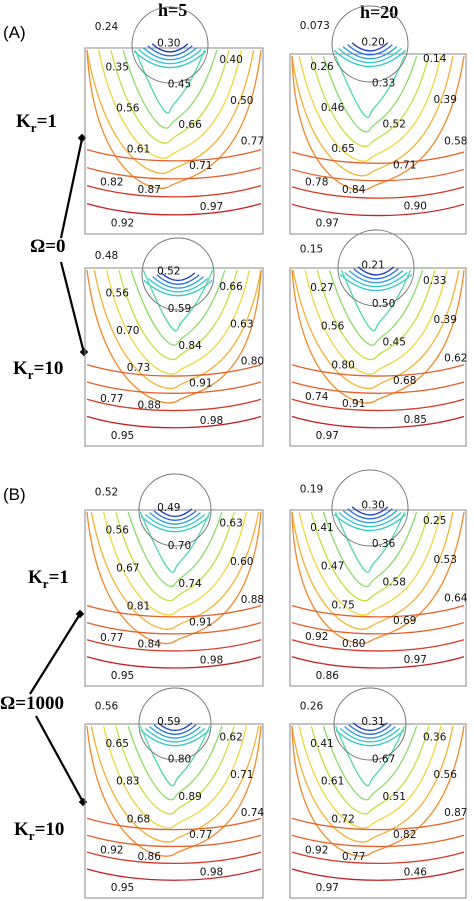  Describe the element at coordinates (372, 722) in the screenshot. I see `isotherm-value-label: 0.31` at that location.